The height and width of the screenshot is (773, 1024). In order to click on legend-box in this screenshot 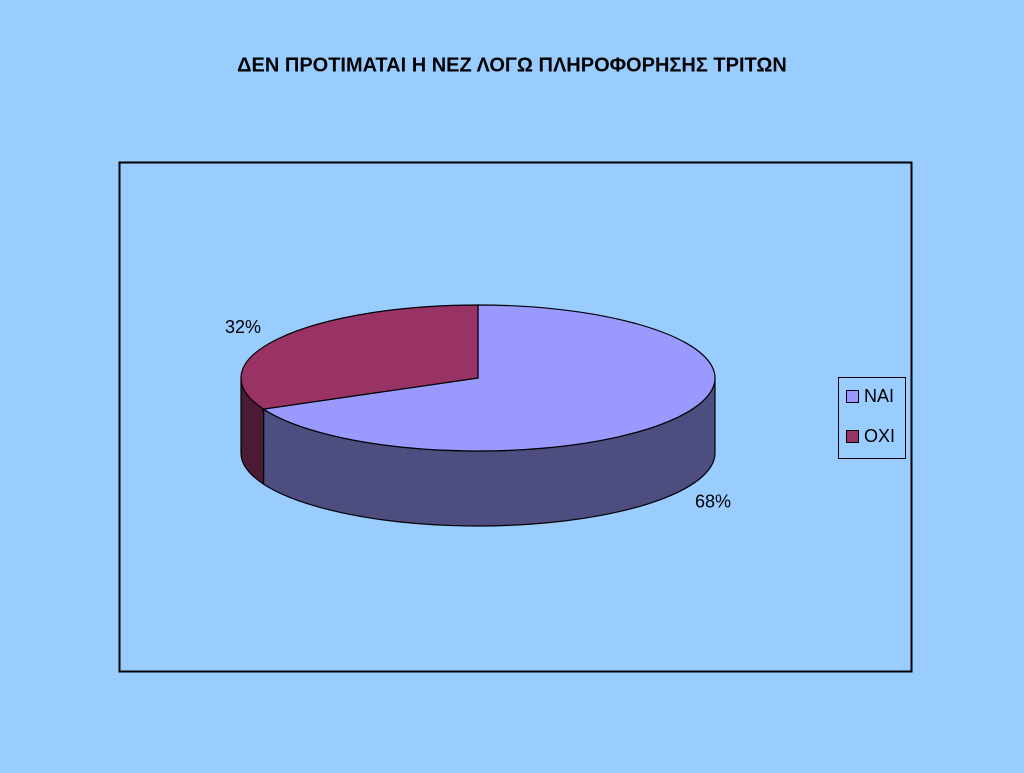, I will do `click(872, 418)`.